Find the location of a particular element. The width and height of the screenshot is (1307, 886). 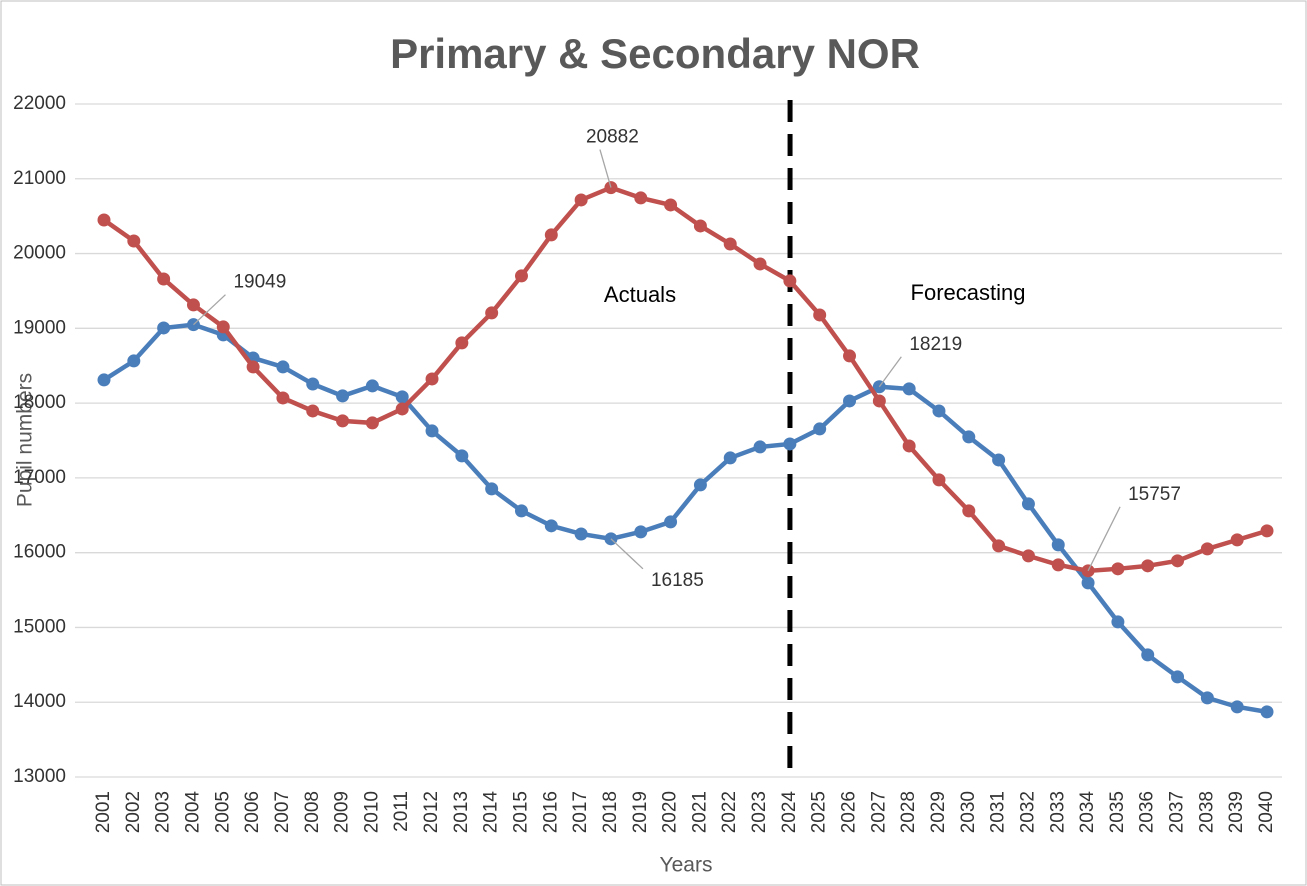

x-tick-label: 2001 is located at coordinates (103, 812).